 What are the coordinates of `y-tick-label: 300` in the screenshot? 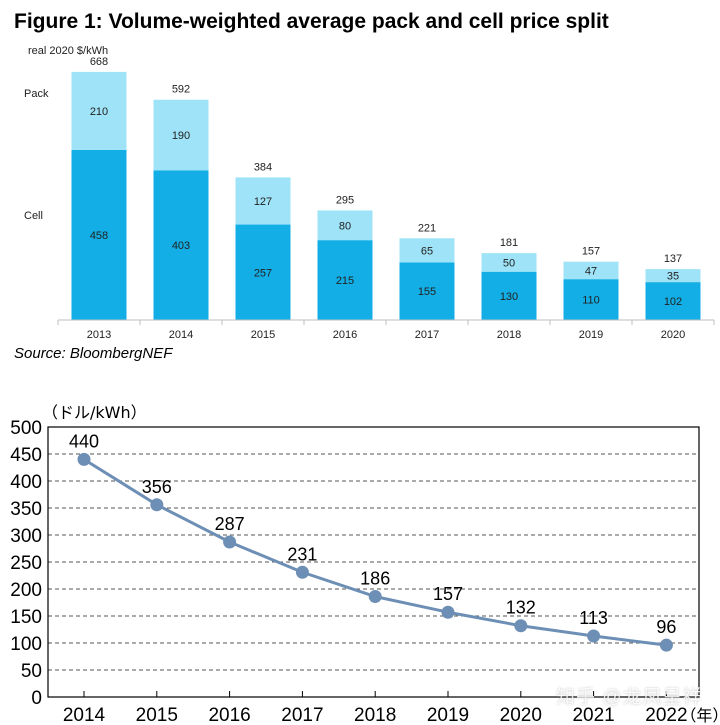 It's located at (26, 536).